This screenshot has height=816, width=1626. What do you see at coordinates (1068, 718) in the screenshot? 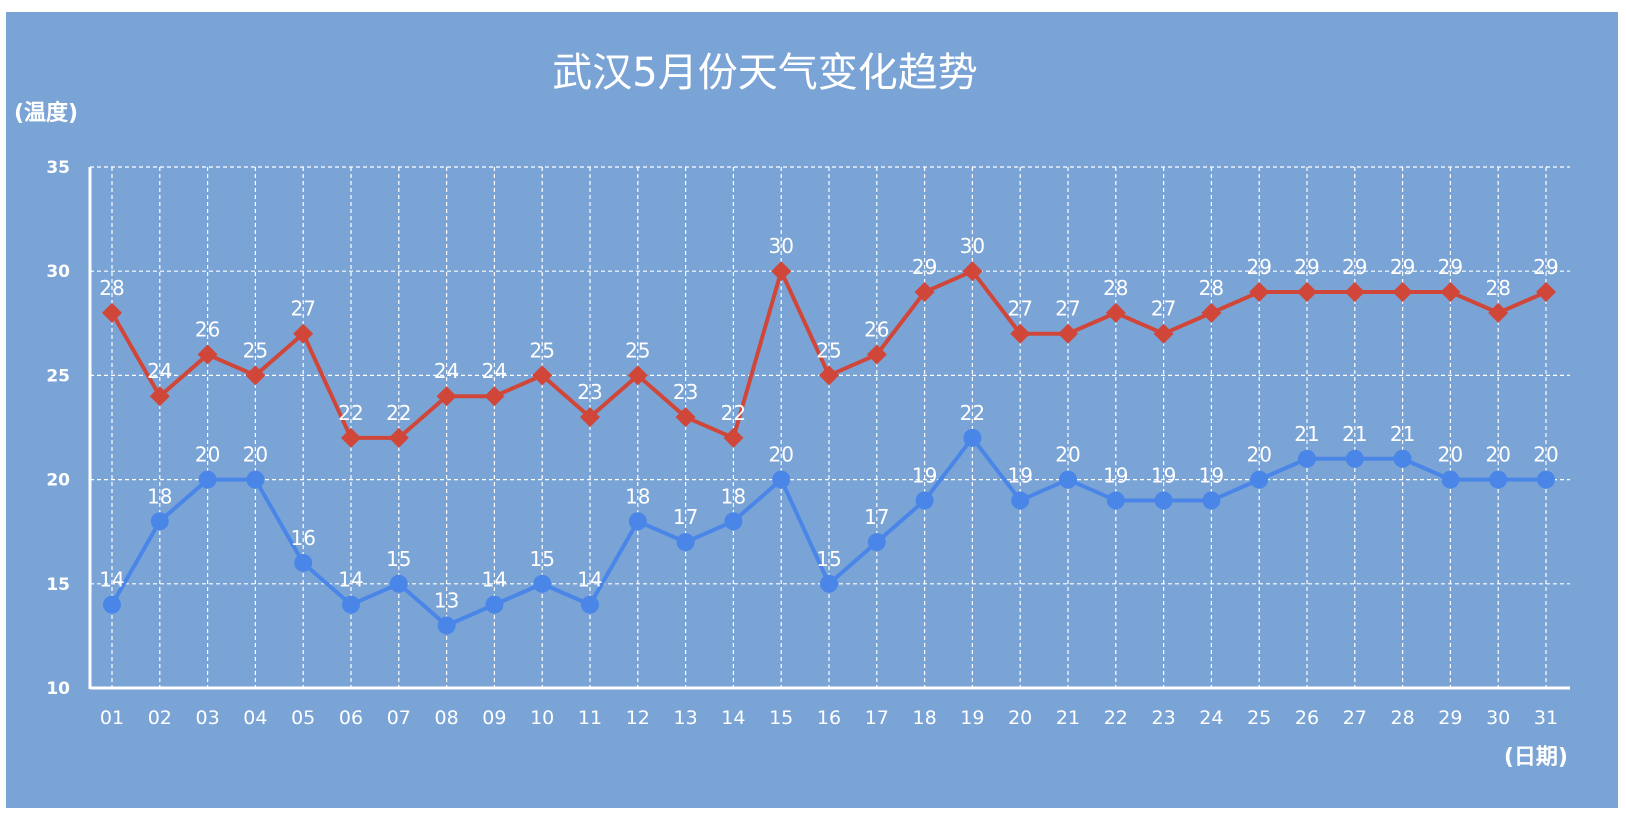
I see `x-tick-label: 21` at bounding box center [1068, 718].